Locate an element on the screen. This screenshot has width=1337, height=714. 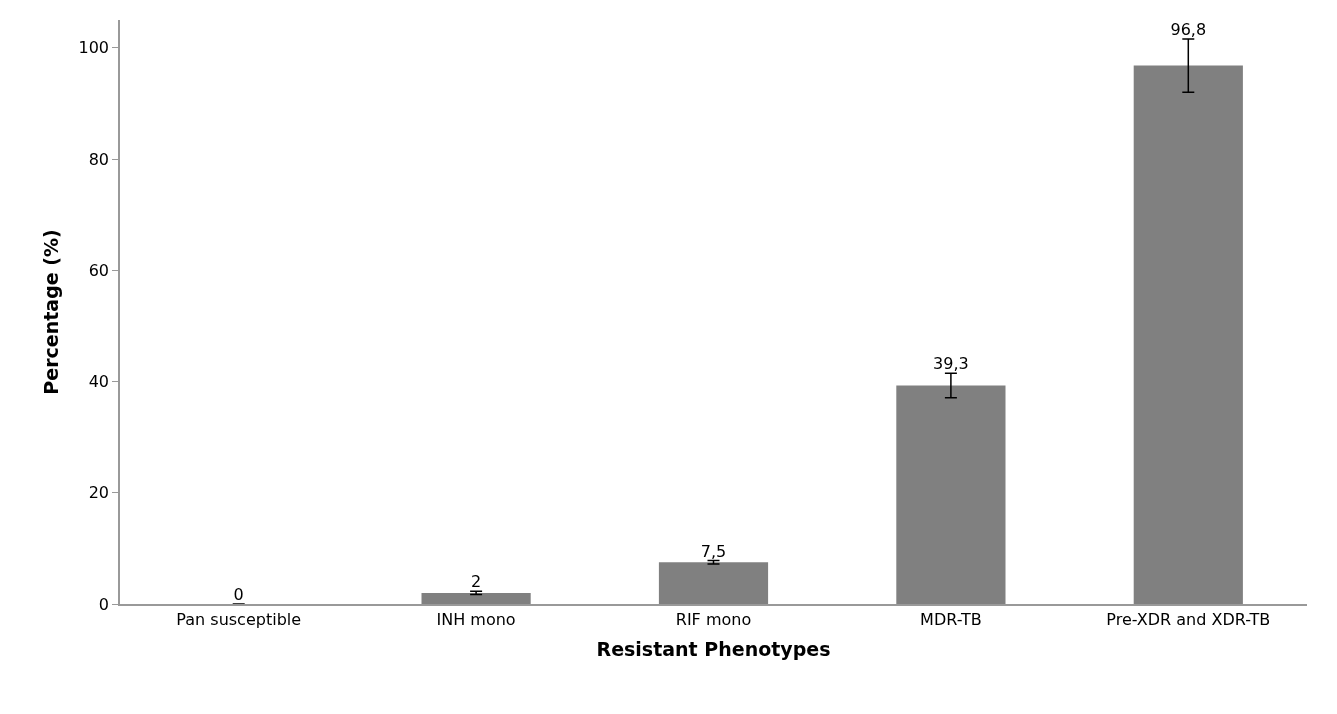
x-axis-title: Resistant Phenotypes is located at coordinates (713, 649).